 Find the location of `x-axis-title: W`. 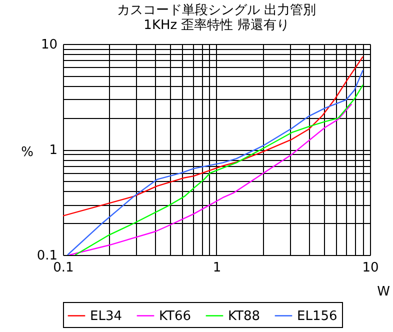

x-axis-title: W is located at coordinates (383, 292).